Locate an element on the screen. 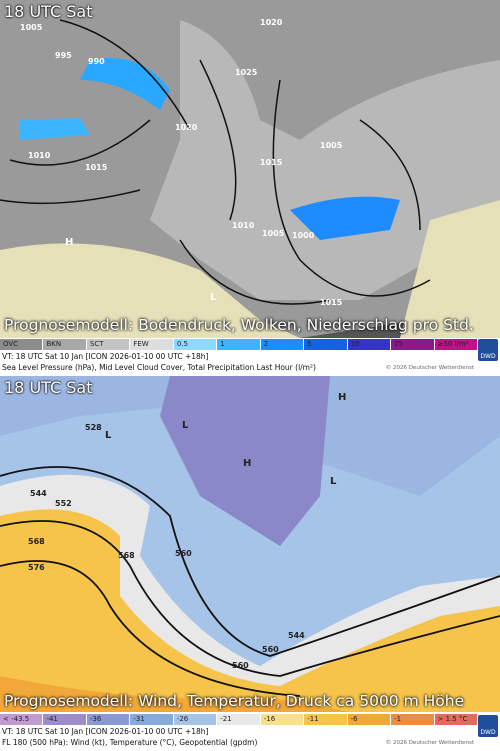 Image resolution: width=500 pixels, height=751 pixels. legend-item: -16 is located at coordinates (282, 719).